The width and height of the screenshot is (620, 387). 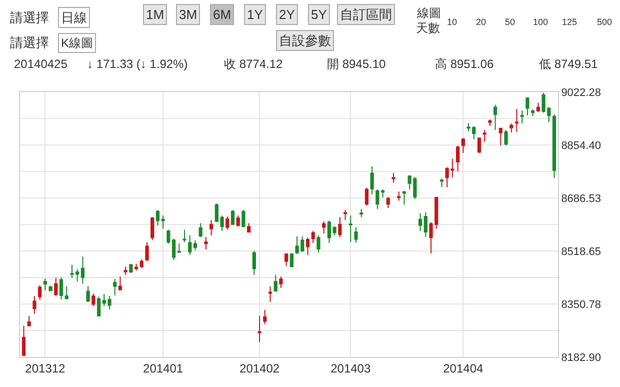 I want to click on y-tick-label: 8686.53, so click(x=581, y=198).